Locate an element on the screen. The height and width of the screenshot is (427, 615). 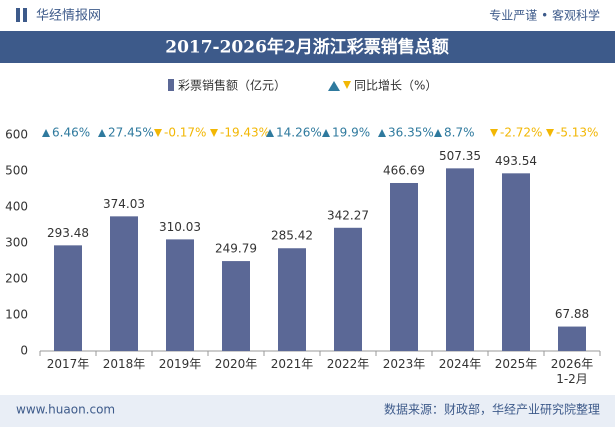
title-band is located at coordinates (307, 47).